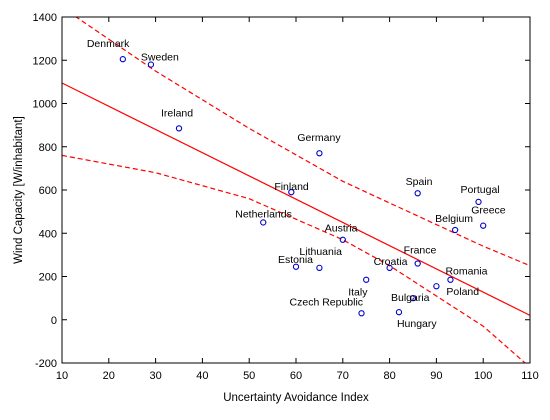 Image resolution: width=550 pixels, height=420 pixels. What do you see at coordinates (327, 302) in the screenshot?
I see `point-label: Czech Republic` at bounding box center [327, 302].